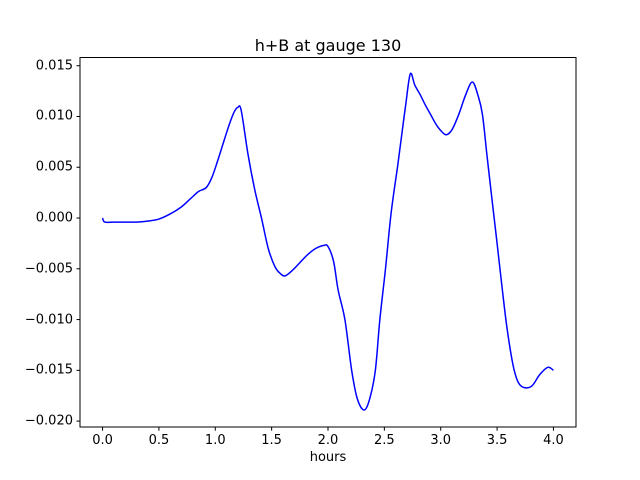 The image size is (640, 480). What do you see at coordinates (328, 45) in the screenshot?
I see `chart-title: h+B at gauge 130` at bounding box center [328, 45].